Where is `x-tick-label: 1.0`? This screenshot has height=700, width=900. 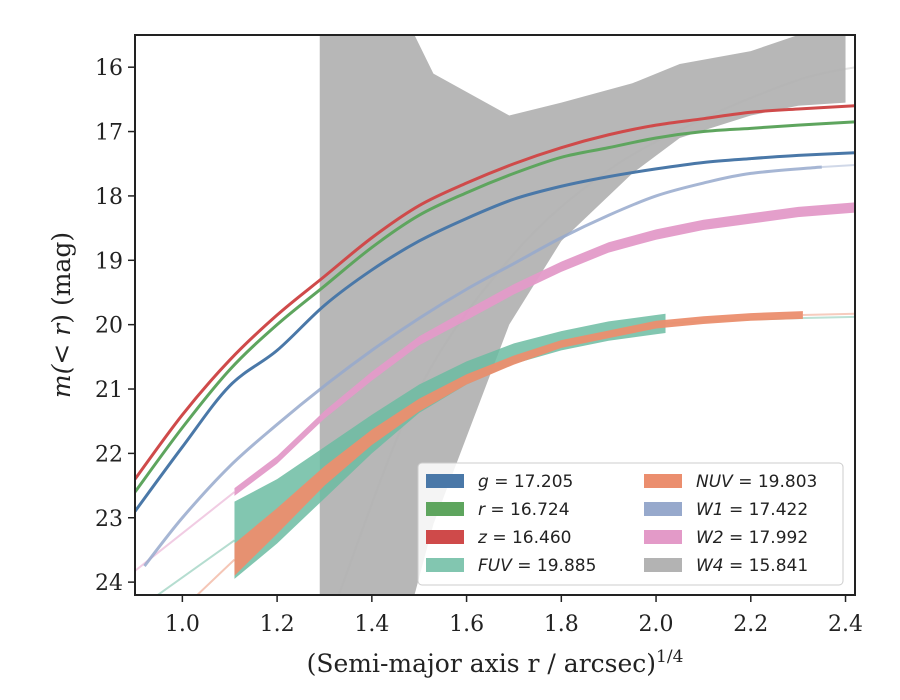 x-tick-label: 1.0 is located at coordinates (182, 624).